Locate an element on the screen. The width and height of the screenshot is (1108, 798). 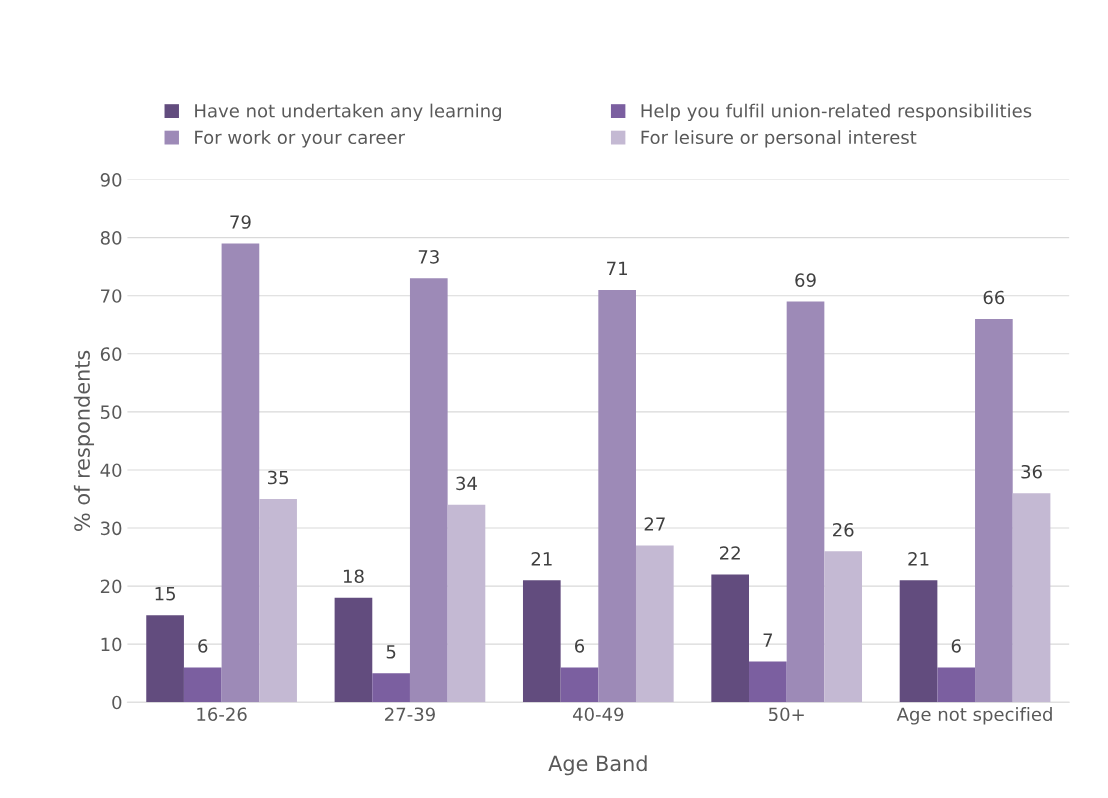
legend-label: For leisure or personal interest is located at coordinates (779, 139).